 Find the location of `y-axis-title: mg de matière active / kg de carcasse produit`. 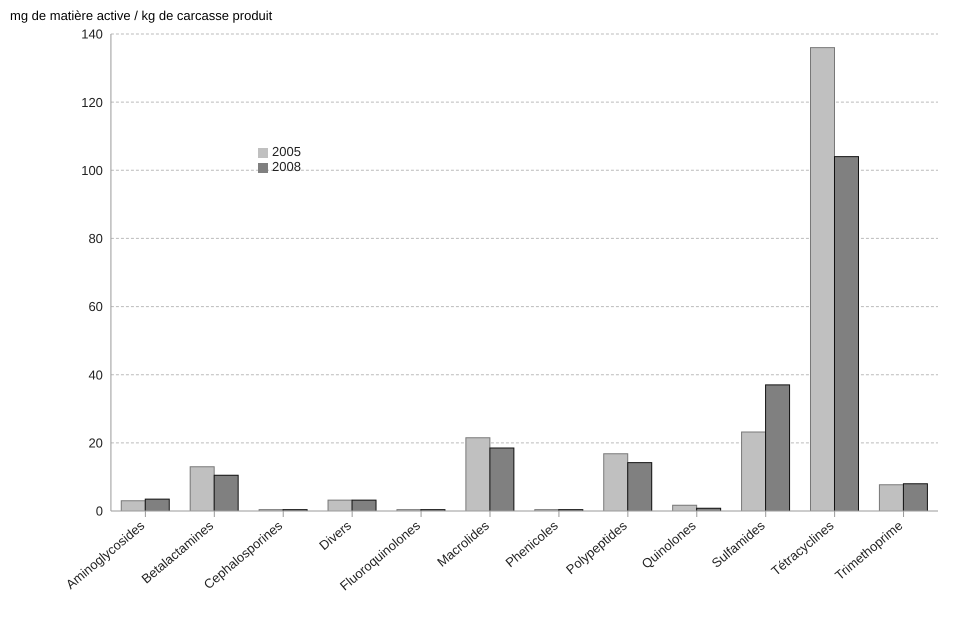

y-axis-title: mg de matière active / kg de carcasse produit is located at coordinates (142, 16).